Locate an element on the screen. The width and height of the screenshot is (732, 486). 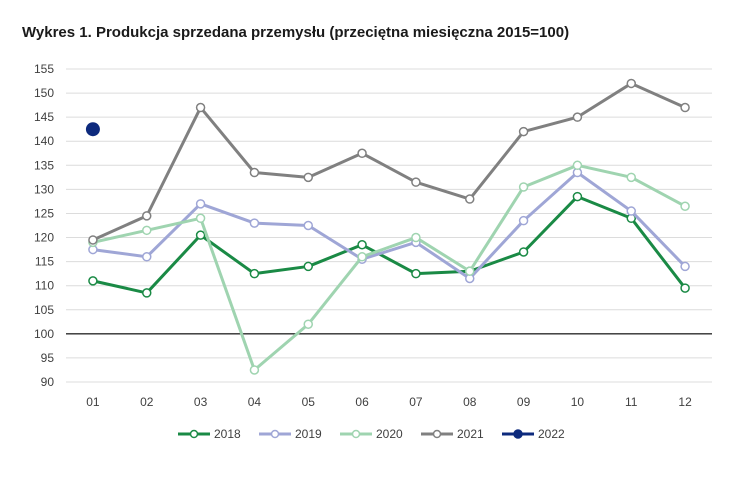
legend-item-2020: 2020 is located at coordinates (371, 434).